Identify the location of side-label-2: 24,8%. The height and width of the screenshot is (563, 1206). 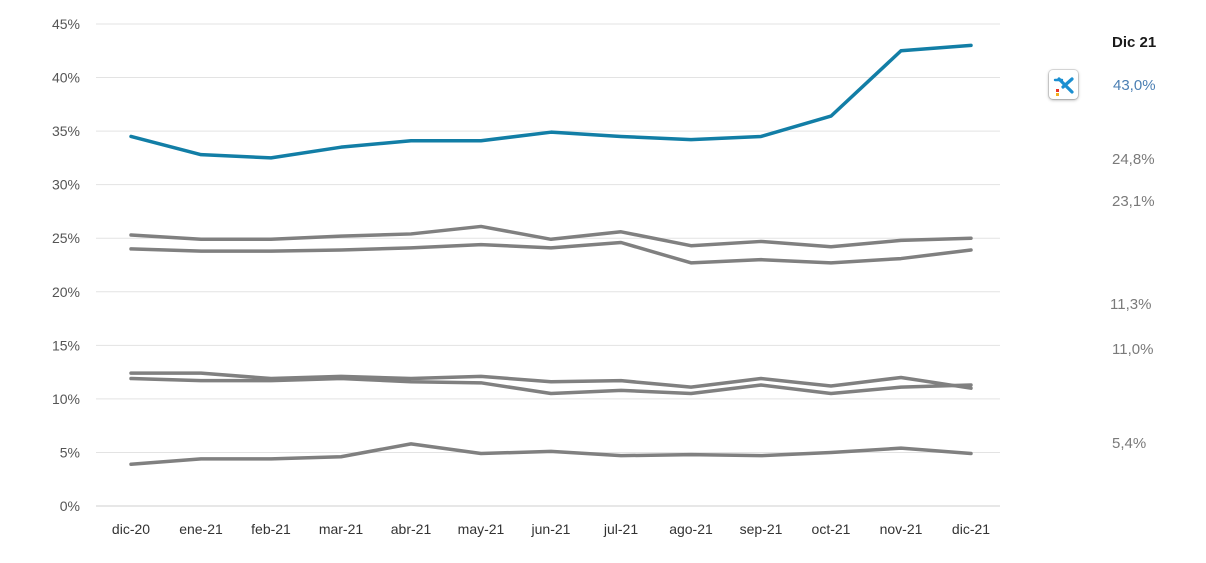
(1133, 159).